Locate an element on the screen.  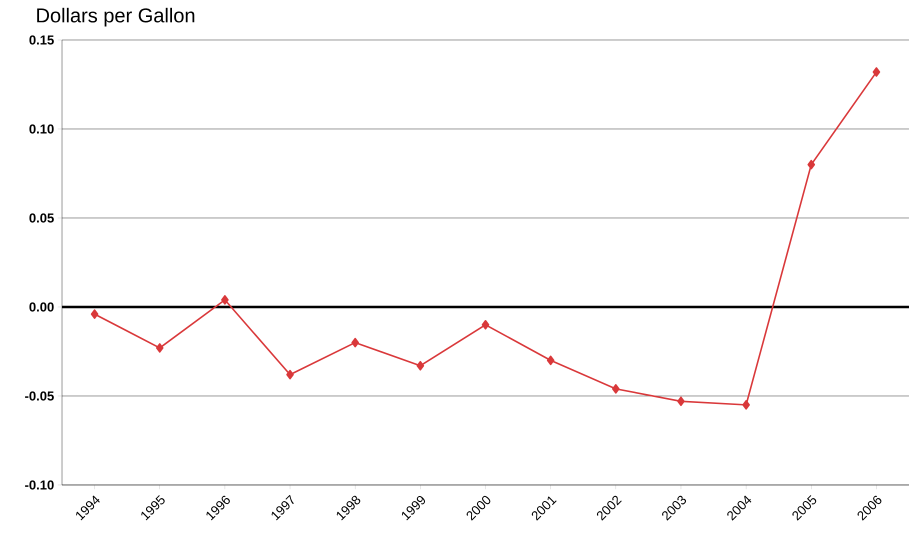
y-tick-label: 0.10 is located at coordinates (41, 129).